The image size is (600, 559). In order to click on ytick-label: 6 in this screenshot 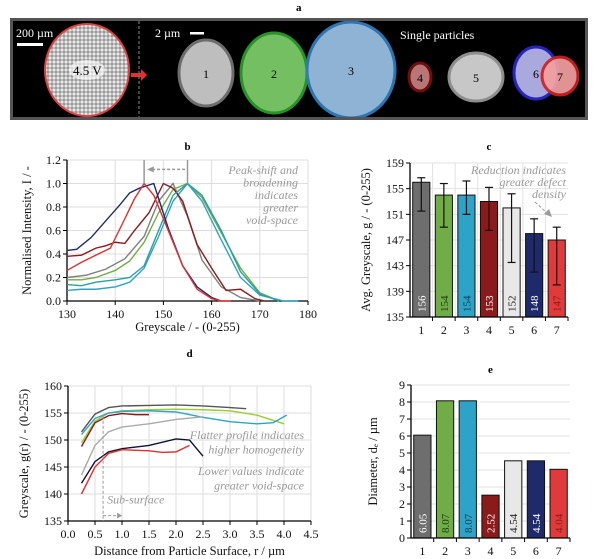, I will do `click(402, 436)`.